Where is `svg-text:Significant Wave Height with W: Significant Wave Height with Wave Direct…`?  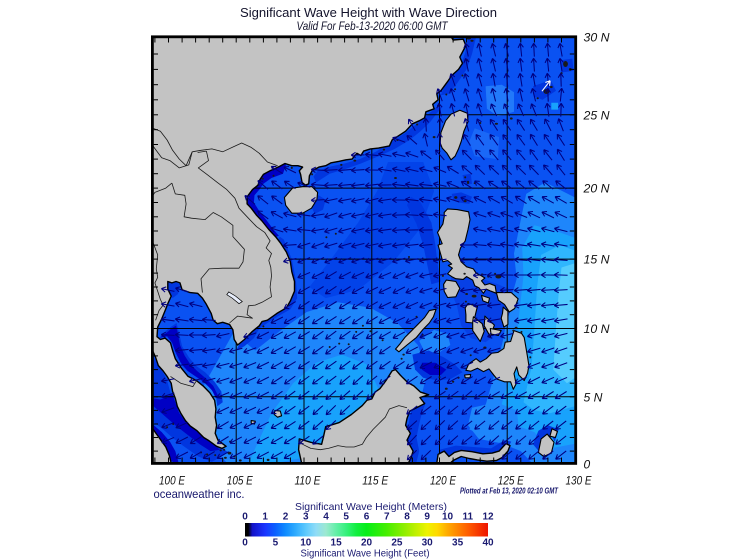 svg-text:Significant Wave Height with W: Significant Wave Height with Wave Direct… is located at coordinates (368, 12).